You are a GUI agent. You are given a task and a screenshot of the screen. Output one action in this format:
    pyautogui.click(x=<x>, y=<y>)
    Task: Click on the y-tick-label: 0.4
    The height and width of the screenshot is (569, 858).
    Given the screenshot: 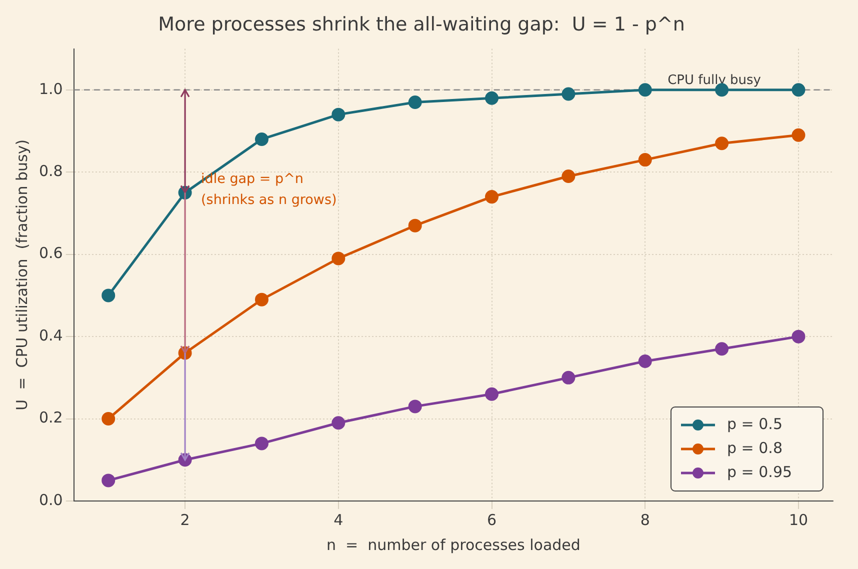 What is the action you would take?
    pyautogui.click(x=50, y=335)
    